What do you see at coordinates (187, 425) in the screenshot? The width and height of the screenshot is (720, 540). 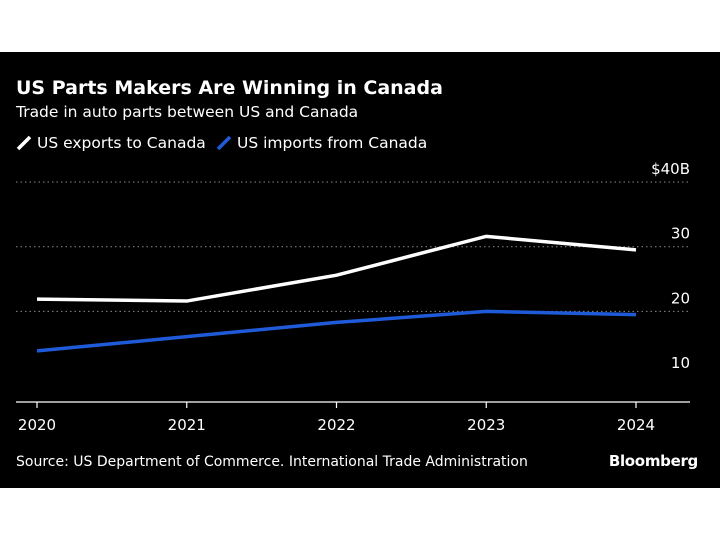 I see `x-tick-label-2021: 2021` at bounding box center [187, 425].